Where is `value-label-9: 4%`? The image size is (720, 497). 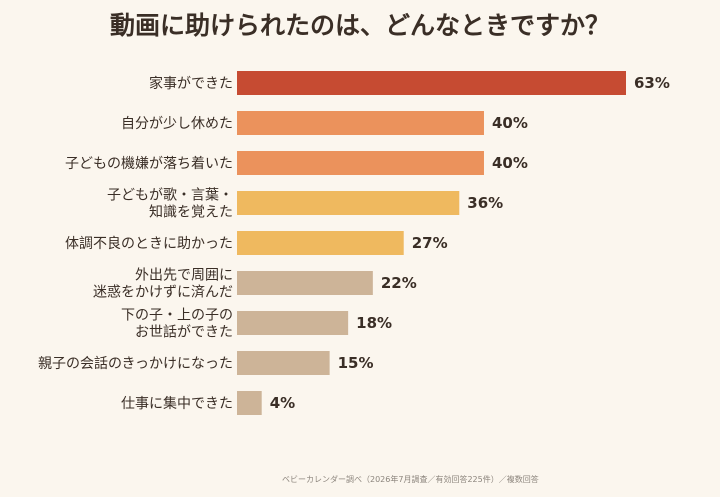 value-label-9: 4% is located at coordinates (282, 403).